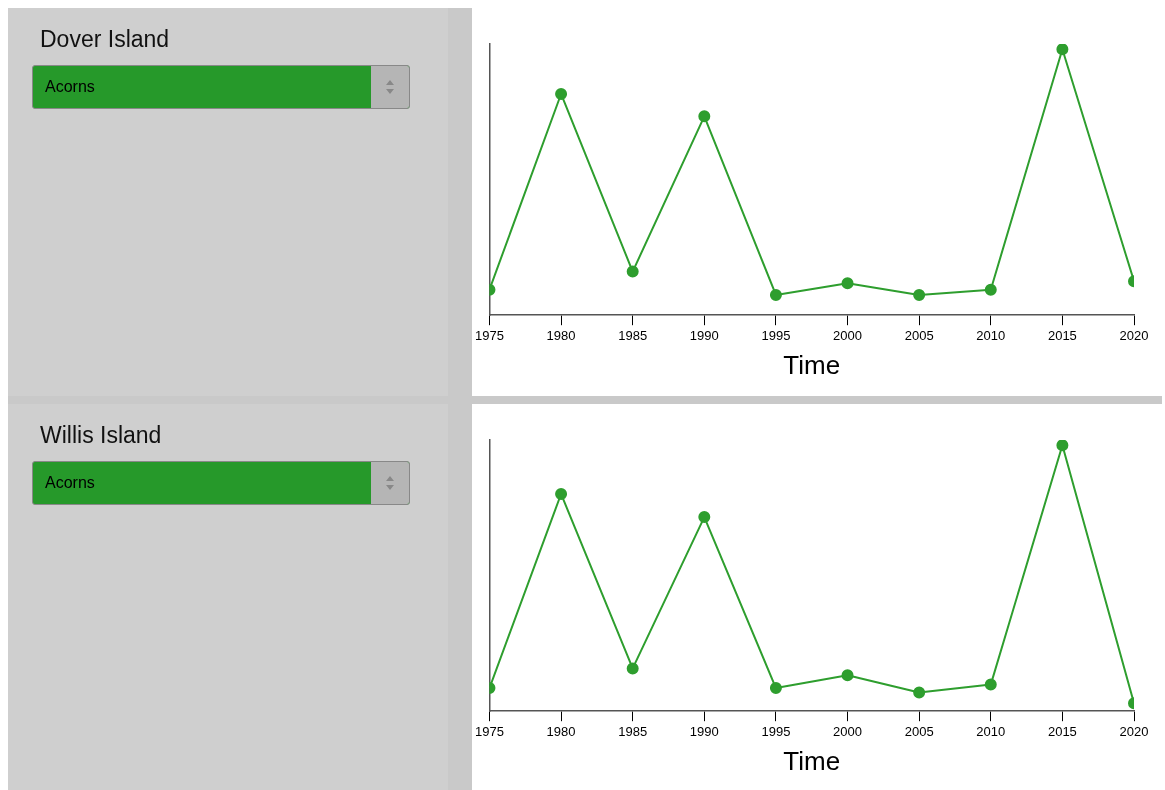 The width and height of the screenshot is (1165, 790). Describe the element at coordinates (105, 39) in the screenshot. I see `text: Dover Island` at that location.